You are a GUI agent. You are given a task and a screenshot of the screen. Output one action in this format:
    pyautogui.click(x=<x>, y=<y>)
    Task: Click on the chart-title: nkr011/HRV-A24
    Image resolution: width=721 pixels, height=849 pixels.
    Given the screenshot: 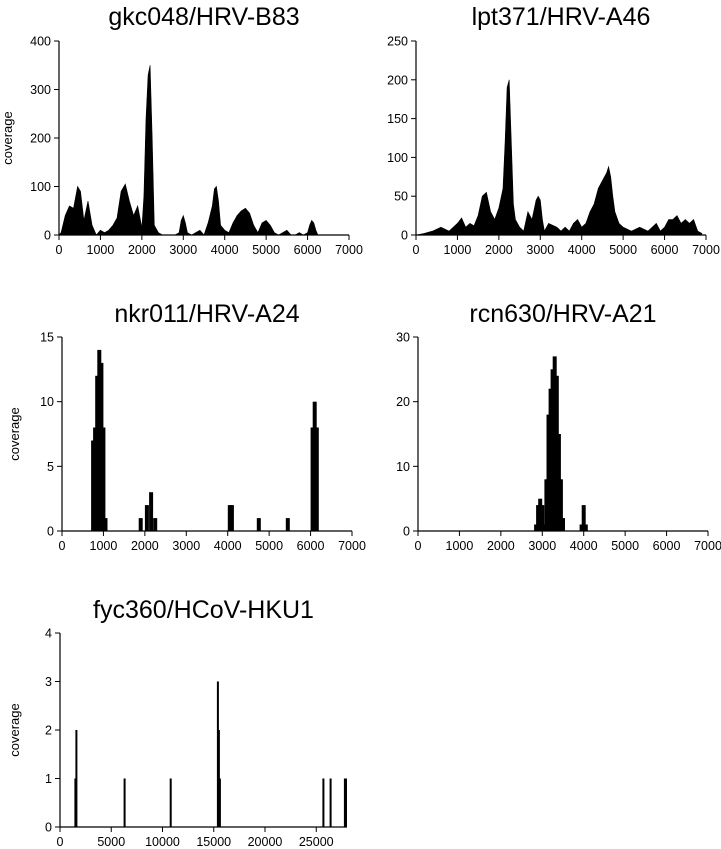 What is the action you would take?
    pyautogui.click(x=206, y=314)
    